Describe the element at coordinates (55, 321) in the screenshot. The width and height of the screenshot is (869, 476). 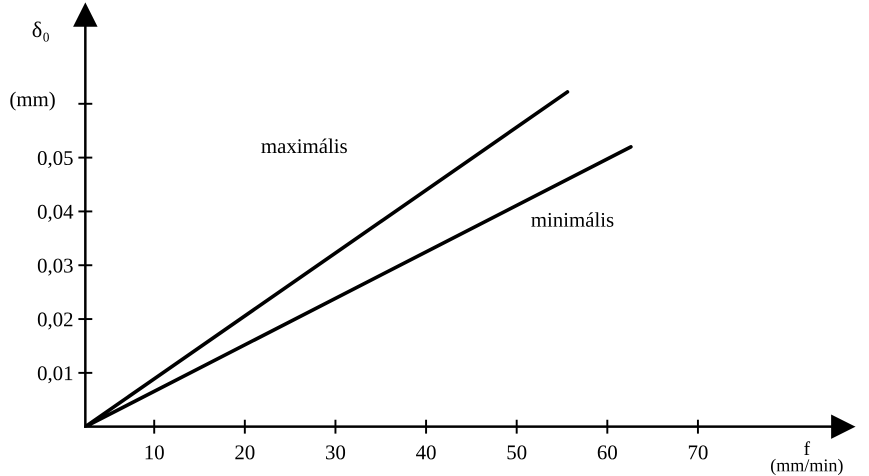
I see `y-tick-label: 0,02` at that location.